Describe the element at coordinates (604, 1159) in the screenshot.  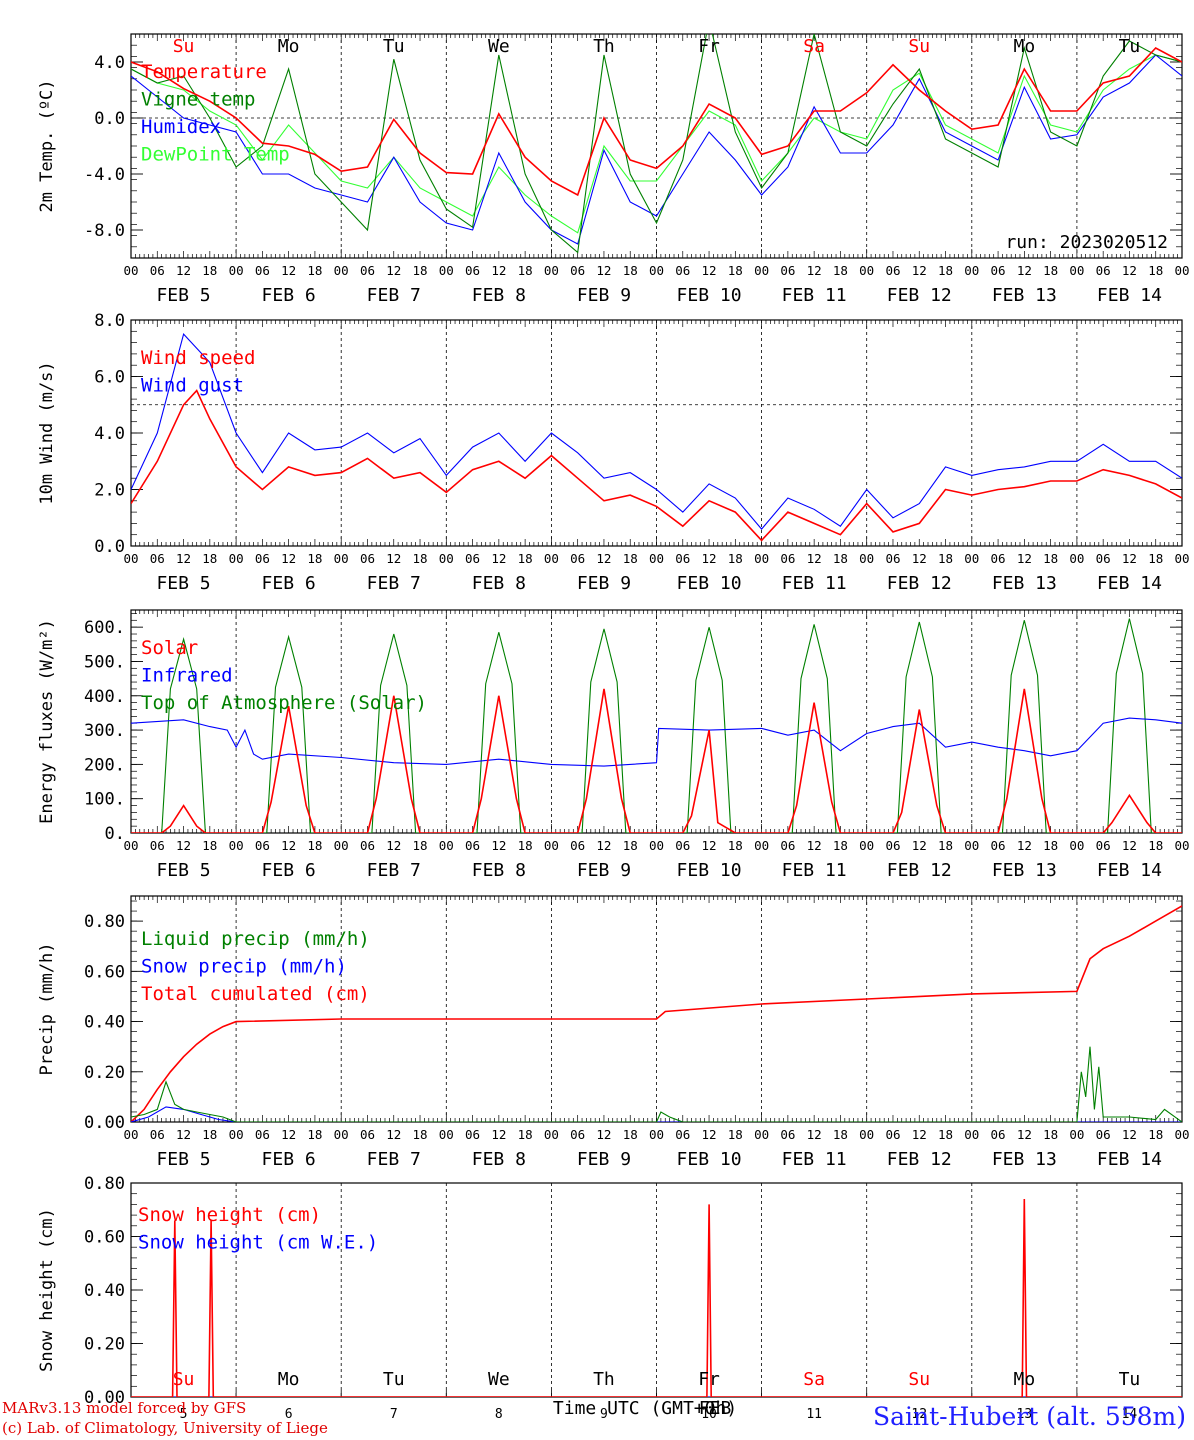
I see `date-label: FEB 9` at that location.